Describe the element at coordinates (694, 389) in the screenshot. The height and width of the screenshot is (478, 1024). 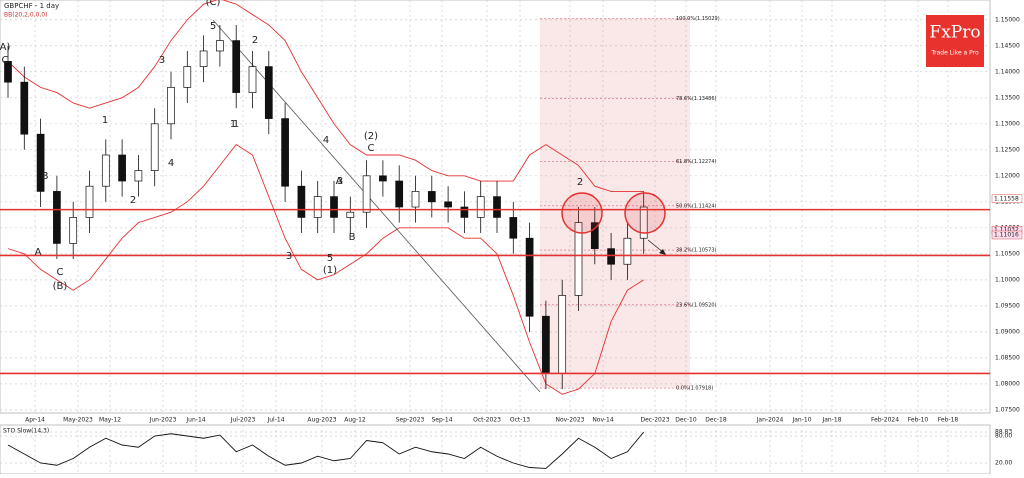
I see `fib-label: 0.0%(1.07918)` at that location.